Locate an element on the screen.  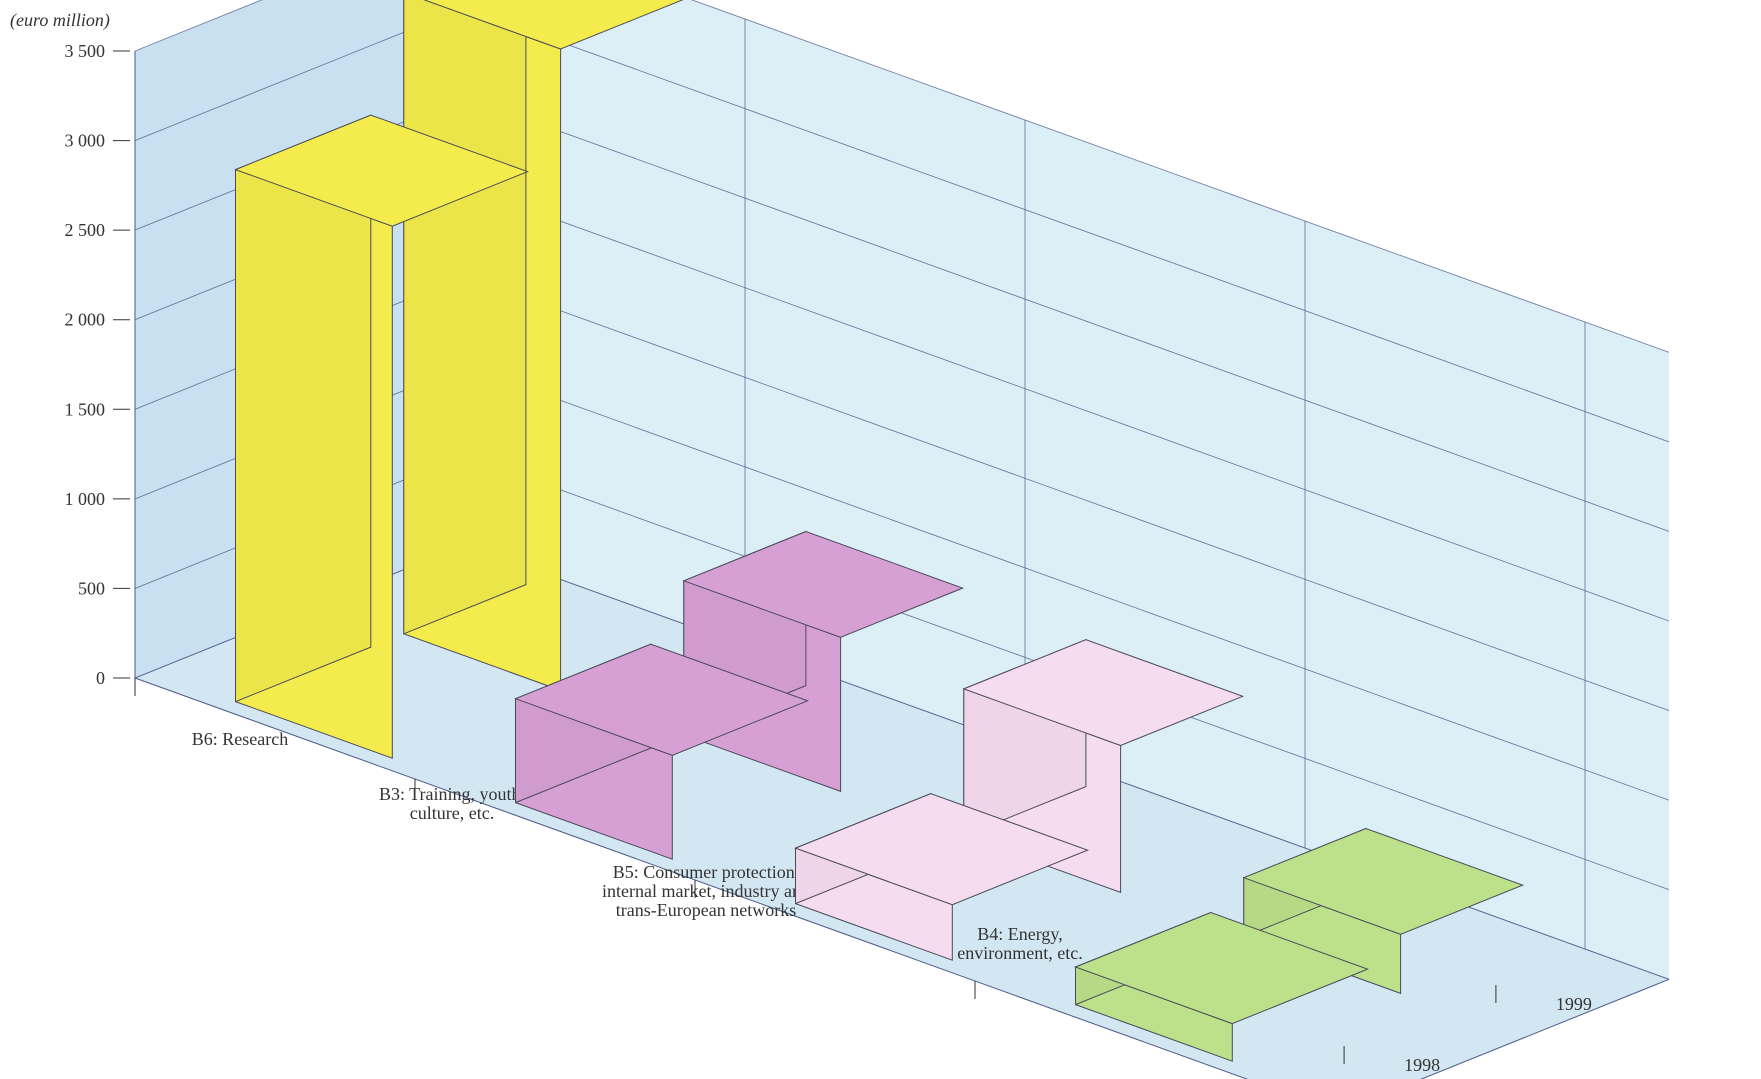
z-axis-line is located at coordinates (1545, 1028).